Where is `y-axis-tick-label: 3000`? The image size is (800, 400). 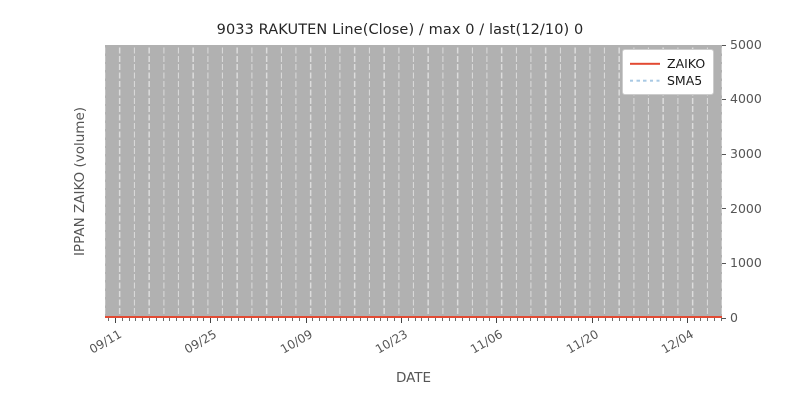
y-axis-tick-label: 3000 is located at coordinates (746, 153).